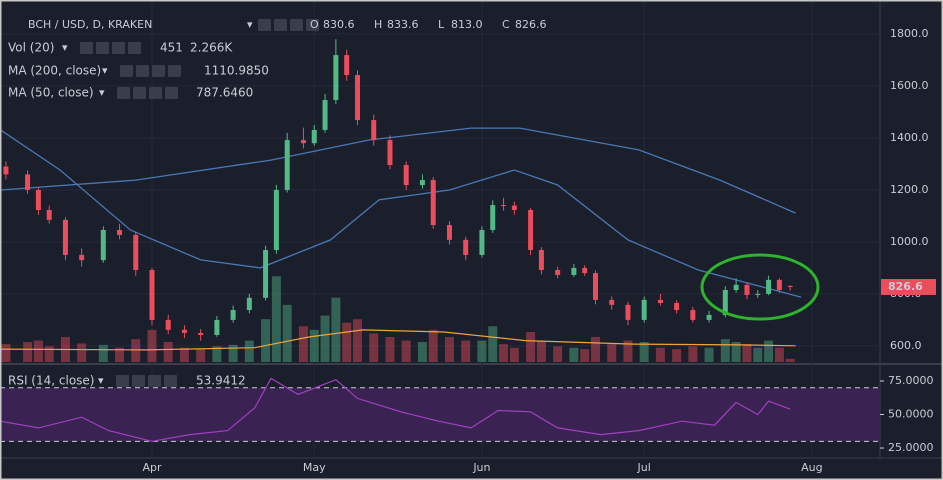  What do you see at coordinates (51, 93) in the screenshot?
I see `legend-name: MA (50, close)` at bounding box center [51, 93].